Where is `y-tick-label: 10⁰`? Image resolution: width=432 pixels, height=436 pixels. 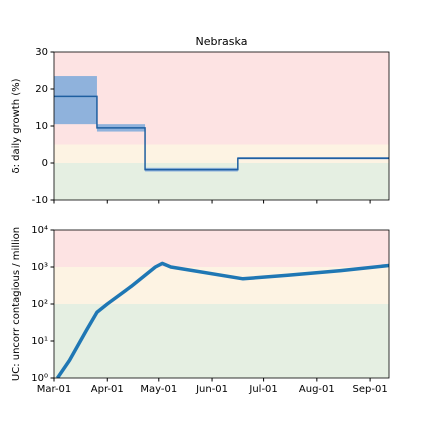
y-tick-label: 10⁰ is located at coordinates (39, 378).